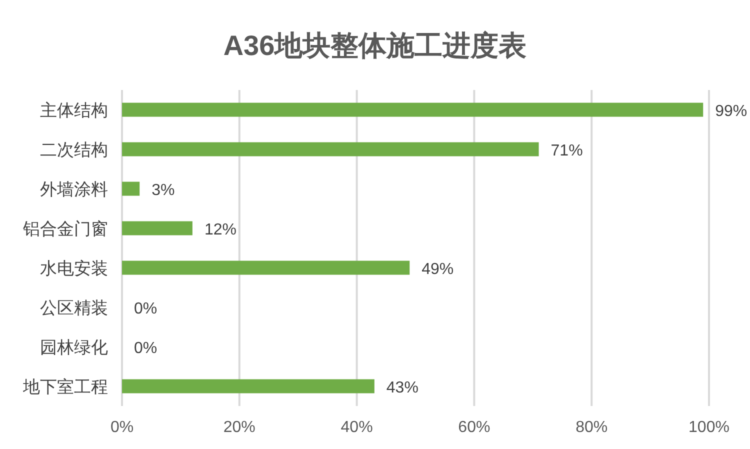 The image size is (750, 449). I want to click on x-tick-label: 80%, so click(592, 427).